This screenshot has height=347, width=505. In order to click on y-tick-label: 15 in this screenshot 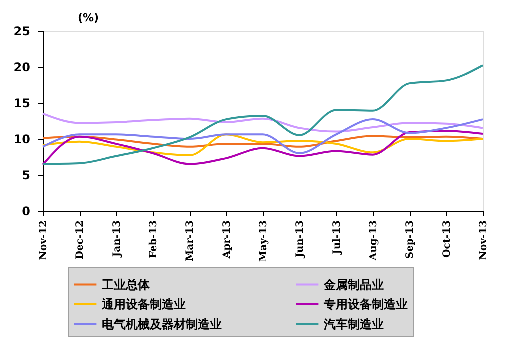, I will do `click(22, 103)`.